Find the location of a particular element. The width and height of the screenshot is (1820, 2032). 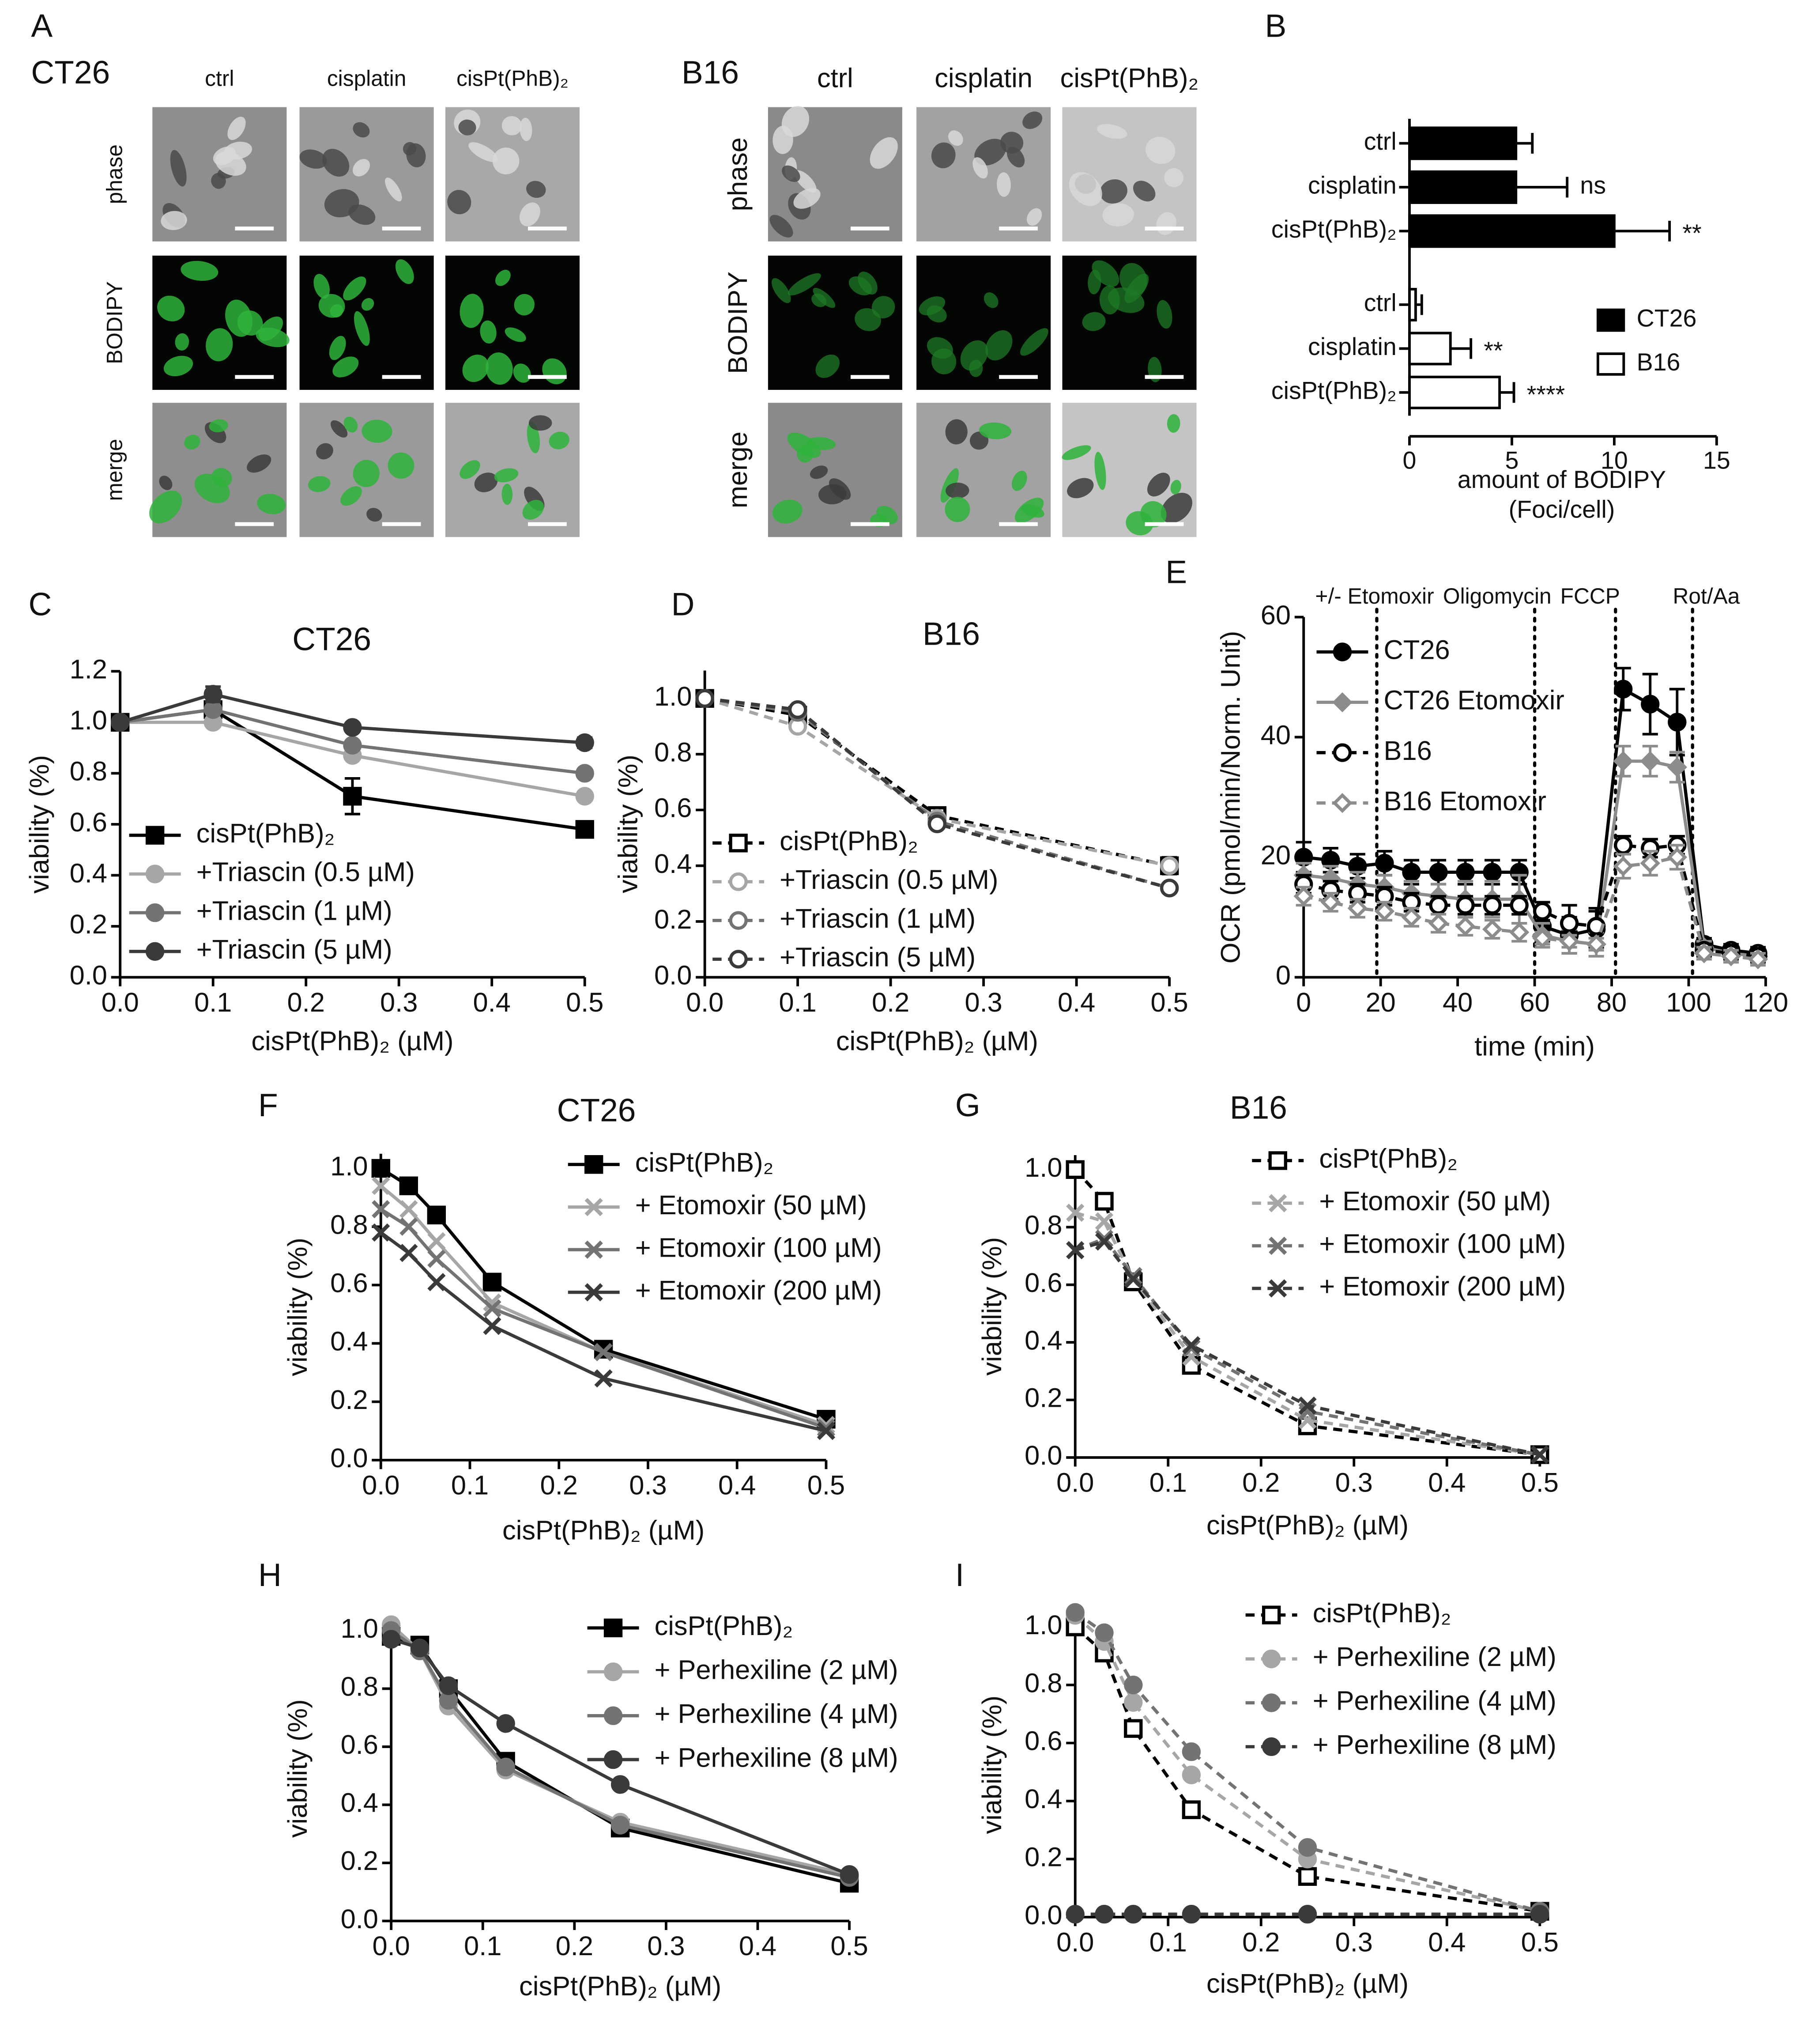

y-axis-label: viability (%) is located at coordinates (39, 825).